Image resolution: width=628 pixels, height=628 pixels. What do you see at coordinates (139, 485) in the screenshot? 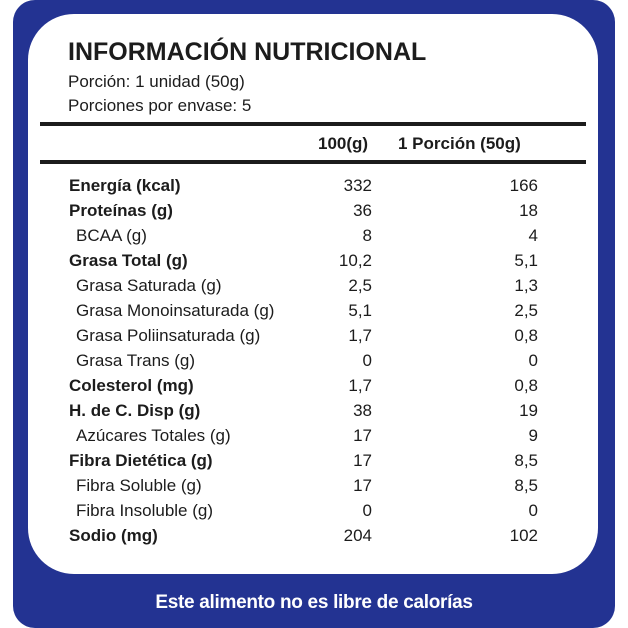
I see `nutrient-label: Fibra Soluble (g)` at bounding box center [139, 485].